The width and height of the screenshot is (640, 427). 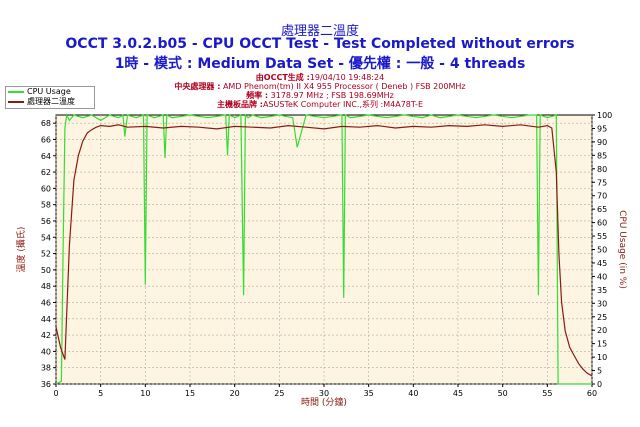 I want to click on x-tick-label: 25, so click(x=279, y=393).